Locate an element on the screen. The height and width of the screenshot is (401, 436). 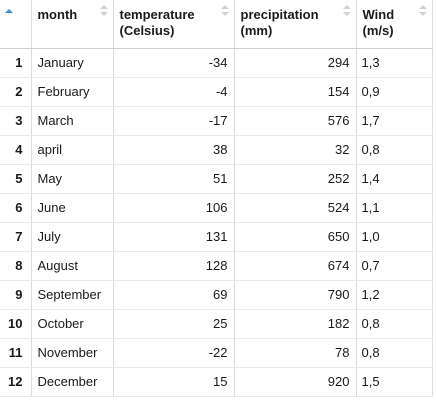
cell-temperature: 25 is located at coordinates (173, 323).